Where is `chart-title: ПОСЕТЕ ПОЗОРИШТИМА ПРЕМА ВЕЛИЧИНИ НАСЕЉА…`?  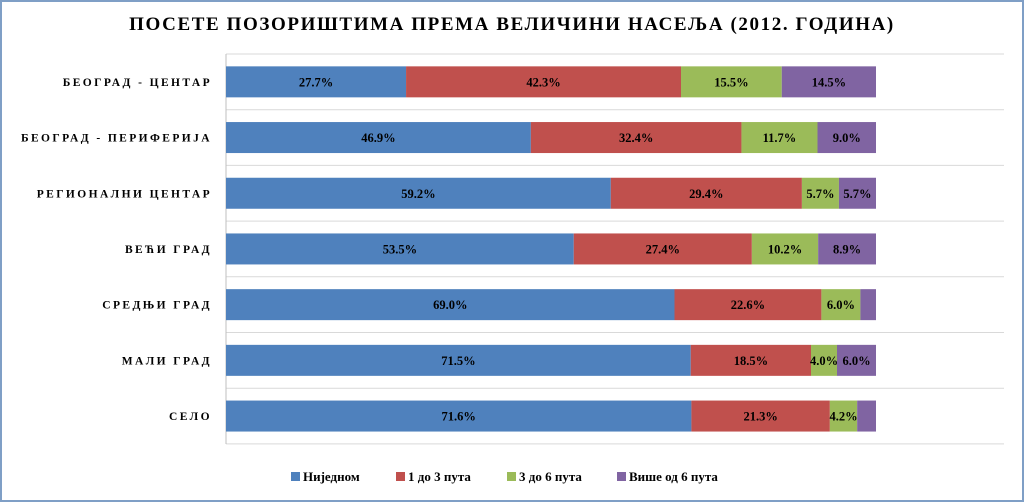
chart-title: ПОСЕТЕ ПОЗОРИШТИМА ПРЕМА ВЕЛИЧИНИ НАСЕЉА… is located at coordinates (512, 24).